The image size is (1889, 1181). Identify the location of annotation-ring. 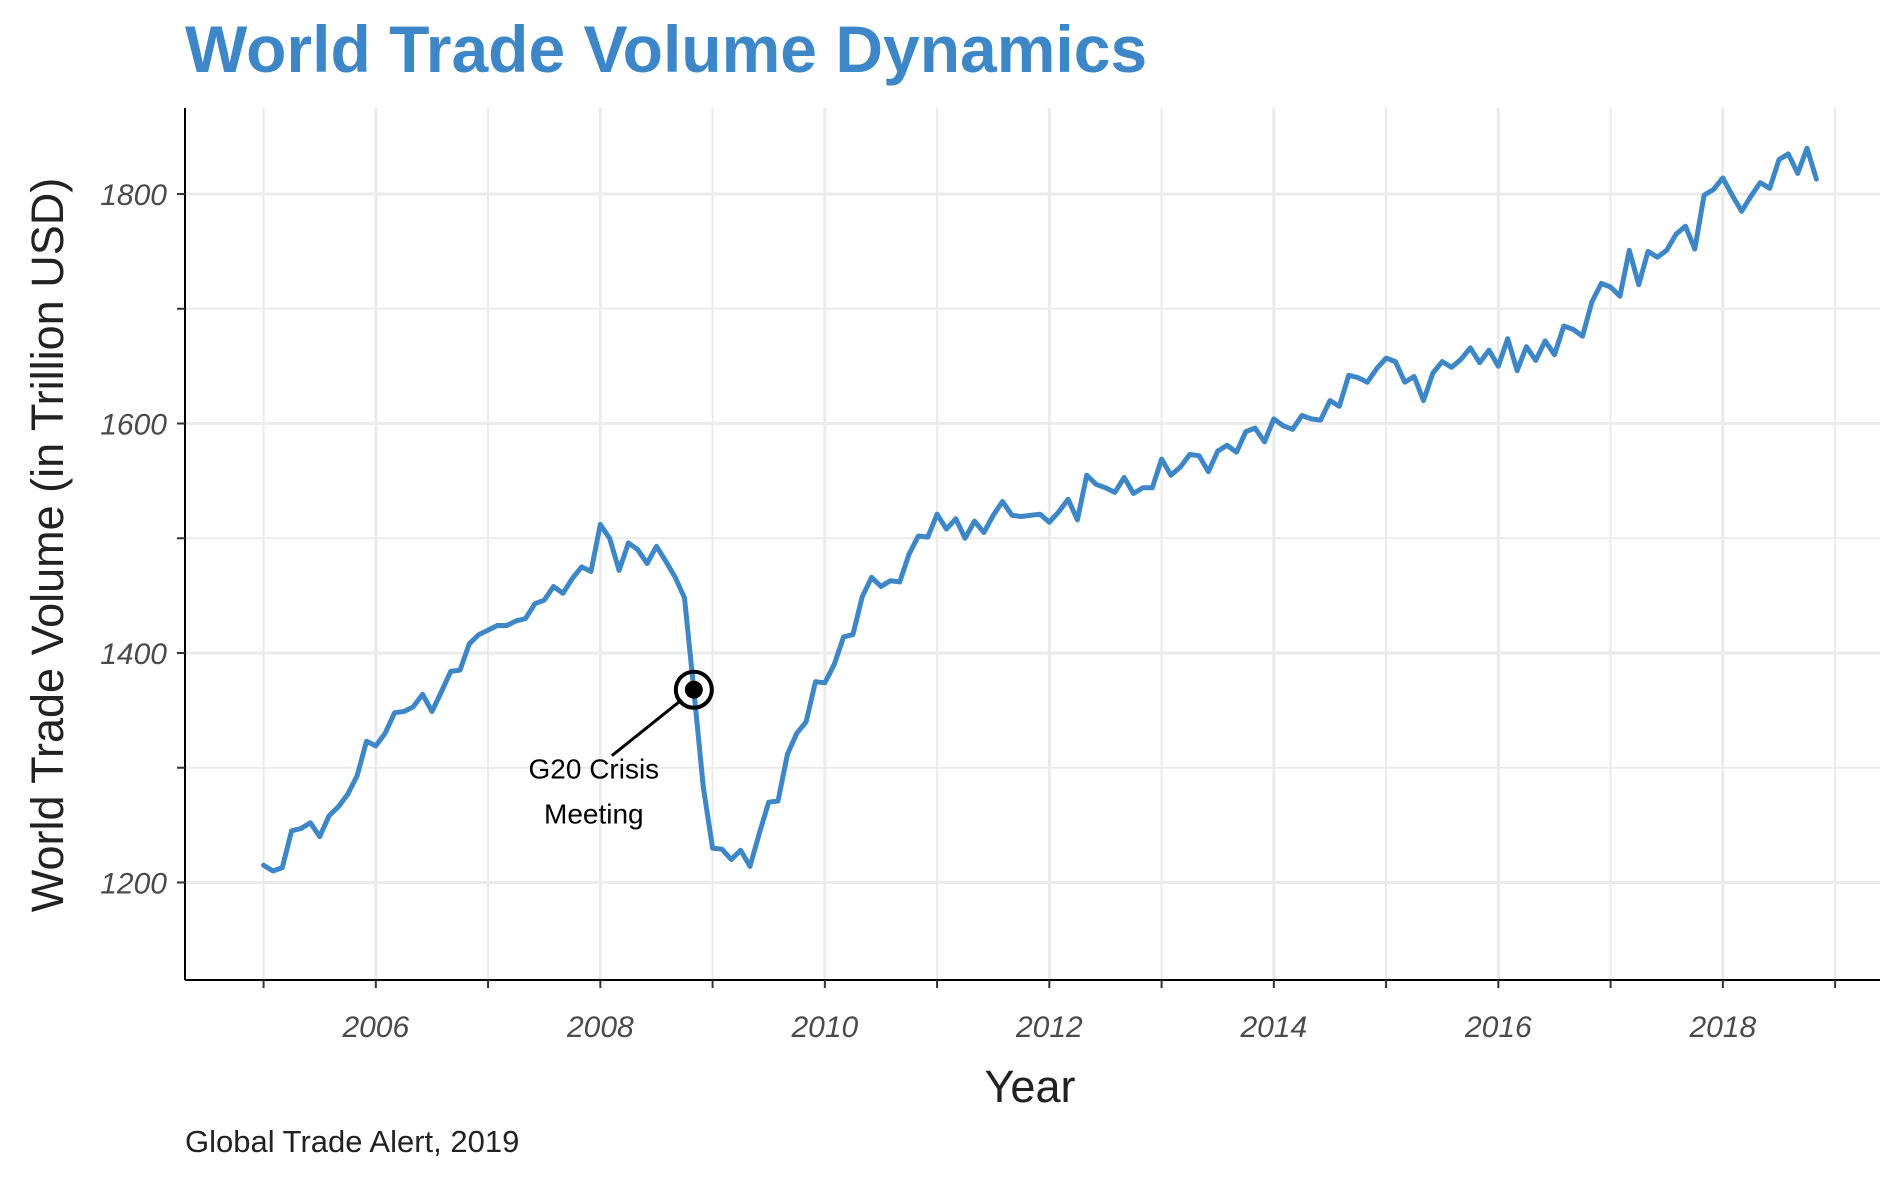
(693, 689).